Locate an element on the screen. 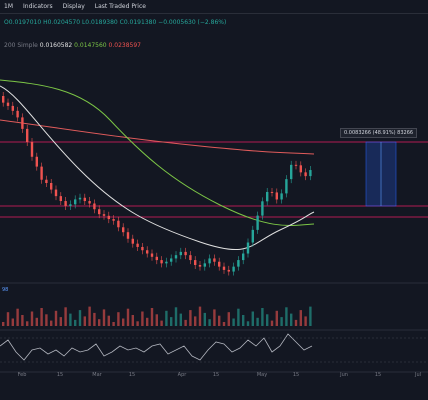 This screenshot has width=428, height=400. volume-label: 98 is located at coordinates (5, 290).